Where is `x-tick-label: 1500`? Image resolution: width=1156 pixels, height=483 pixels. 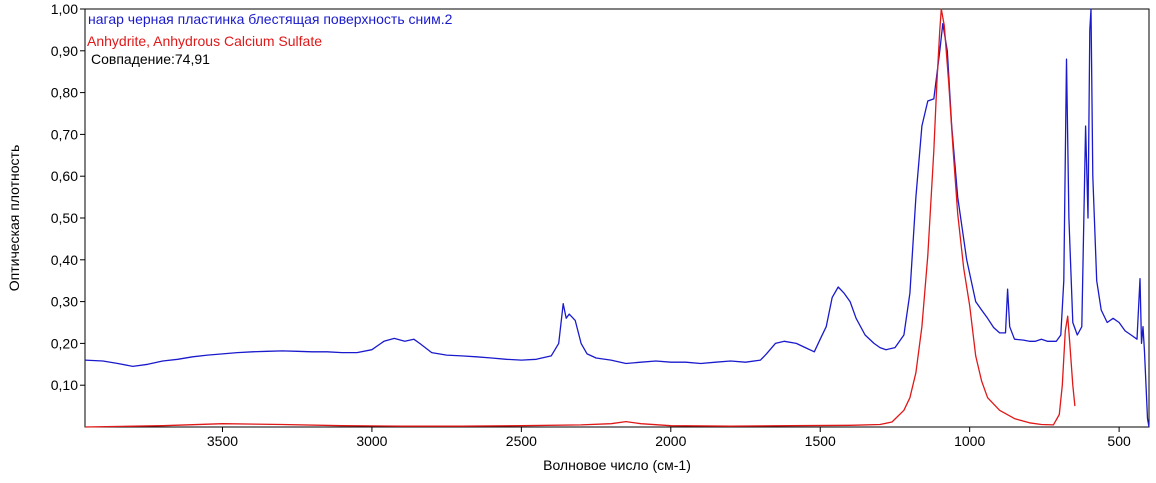
x-tick-label: 1500 is located at coordinates (820, 441).